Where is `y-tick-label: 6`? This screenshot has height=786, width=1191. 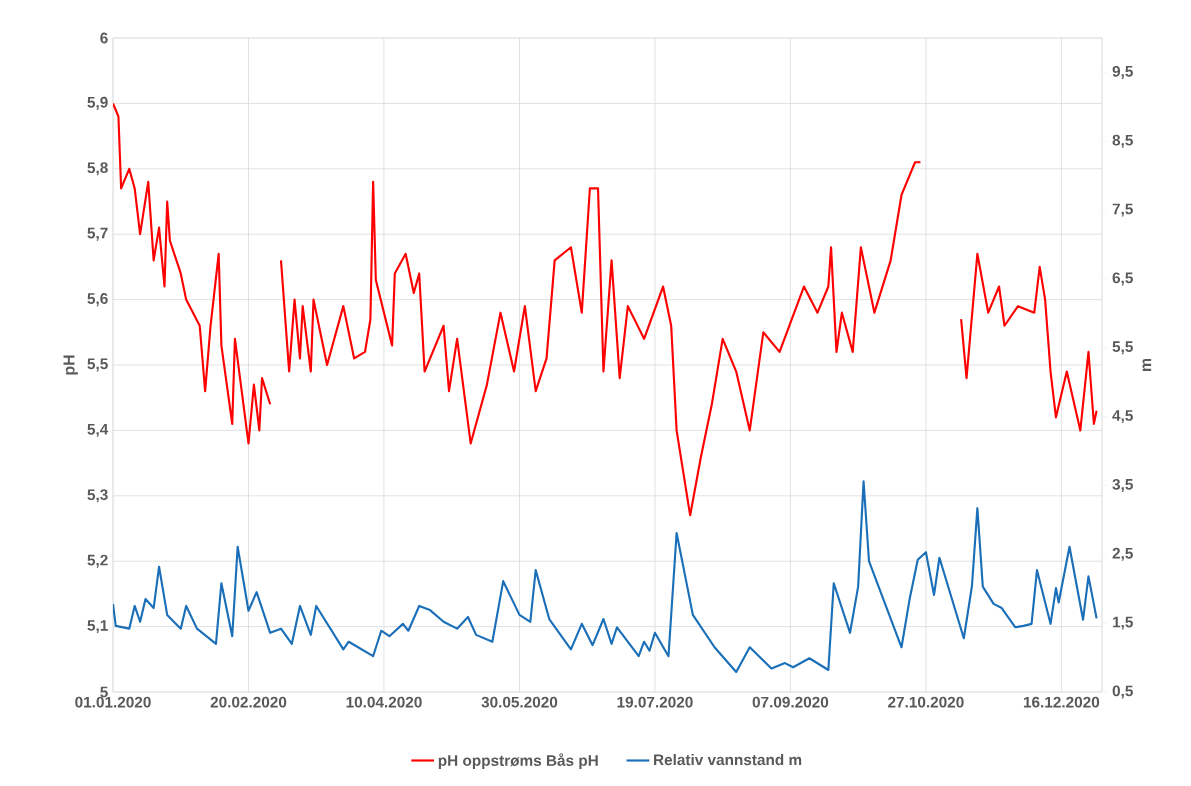
y-tick-label: 6 is located at coordinates (104, 38).